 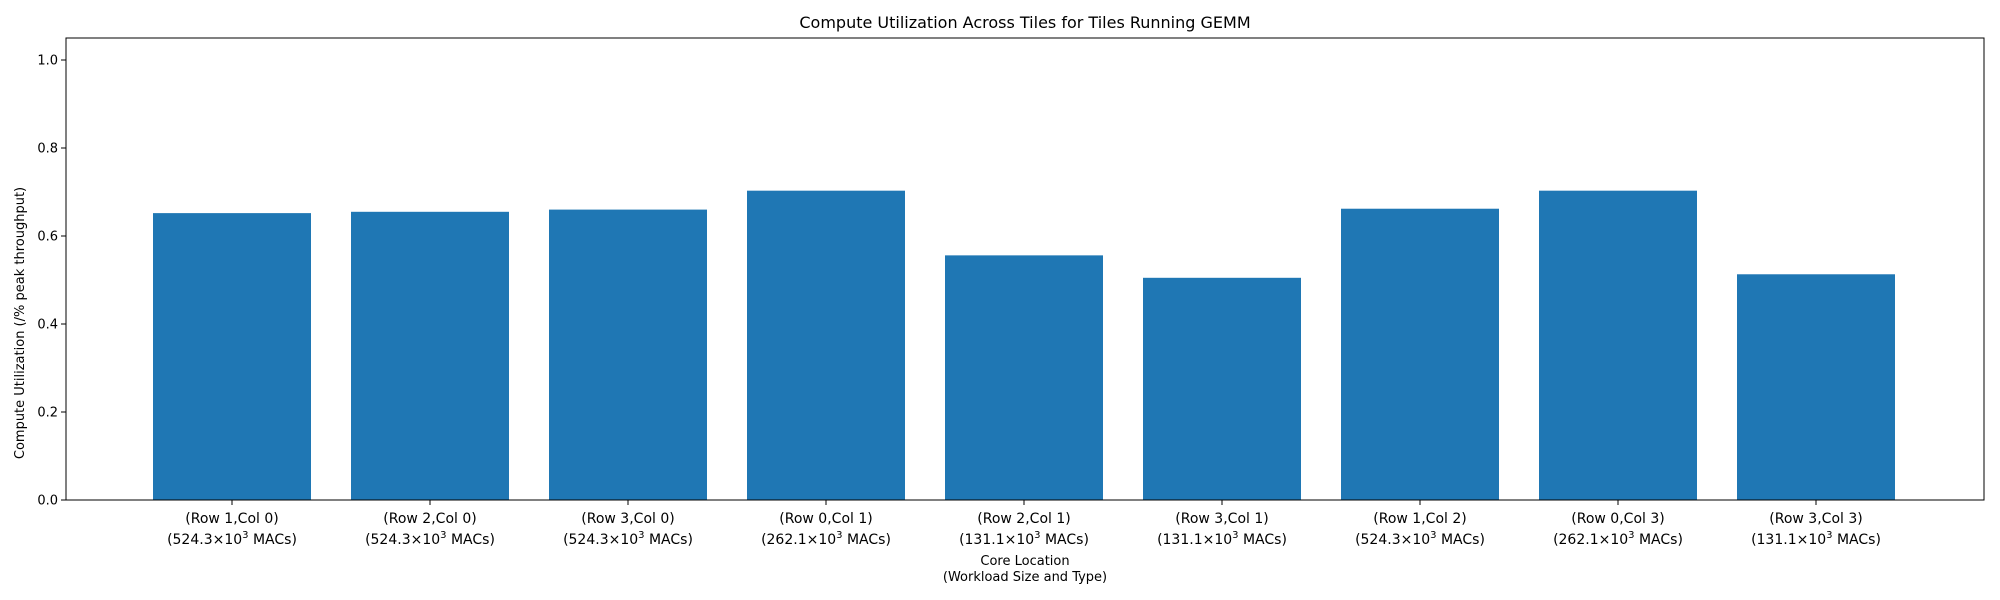 I want to click on x-tick-label-location: (Row 1,Col 0), so click(x=231, y=519).